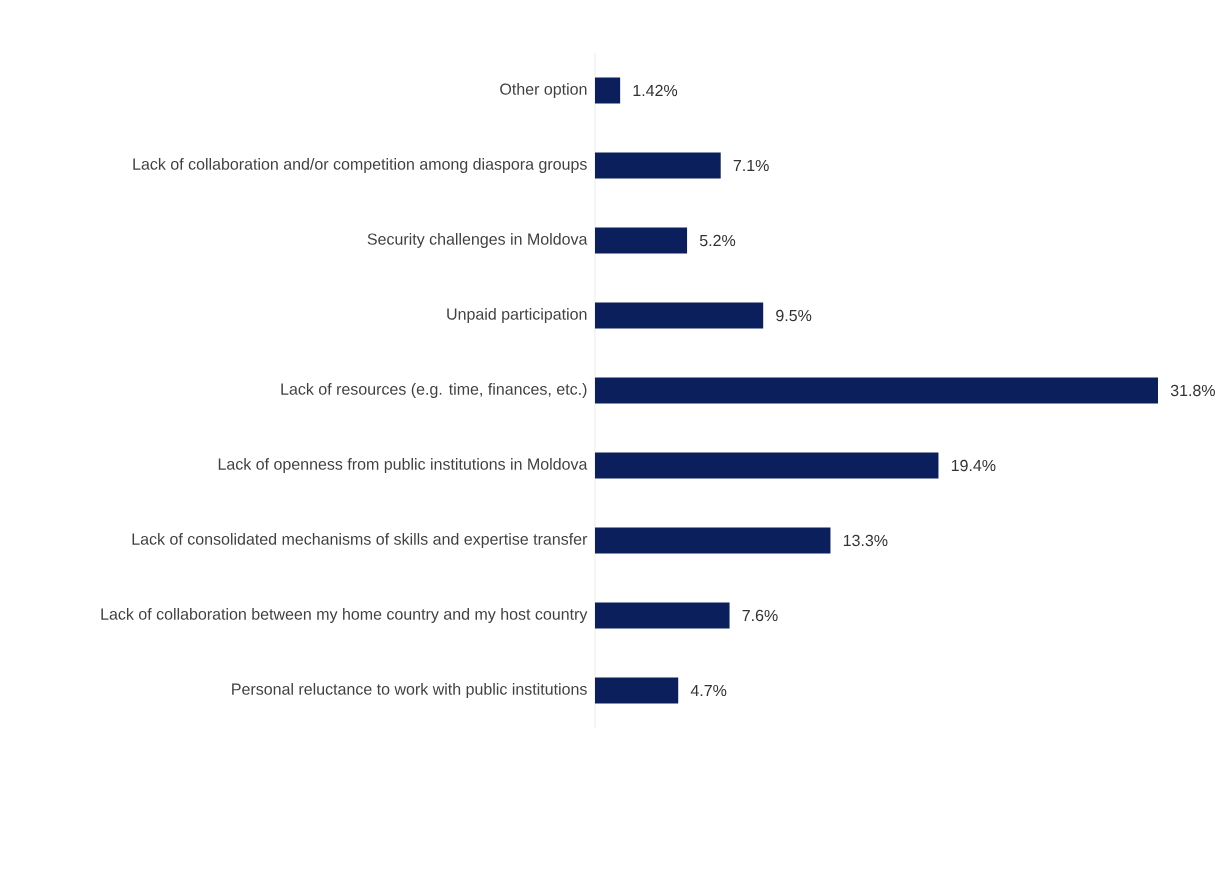  I want to click on data-label: 5.2%, so click(717, 240).